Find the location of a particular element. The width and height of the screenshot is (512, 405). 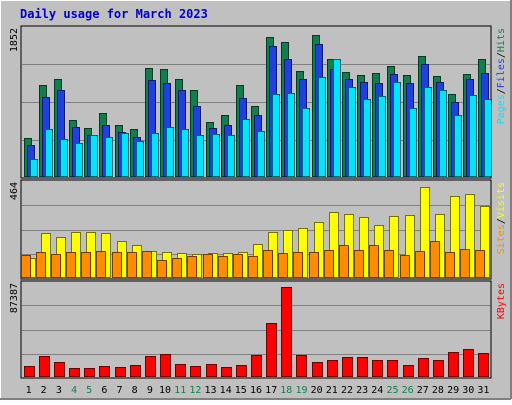

x-tick-day-13: 13 is located at coordinates (210, 390).